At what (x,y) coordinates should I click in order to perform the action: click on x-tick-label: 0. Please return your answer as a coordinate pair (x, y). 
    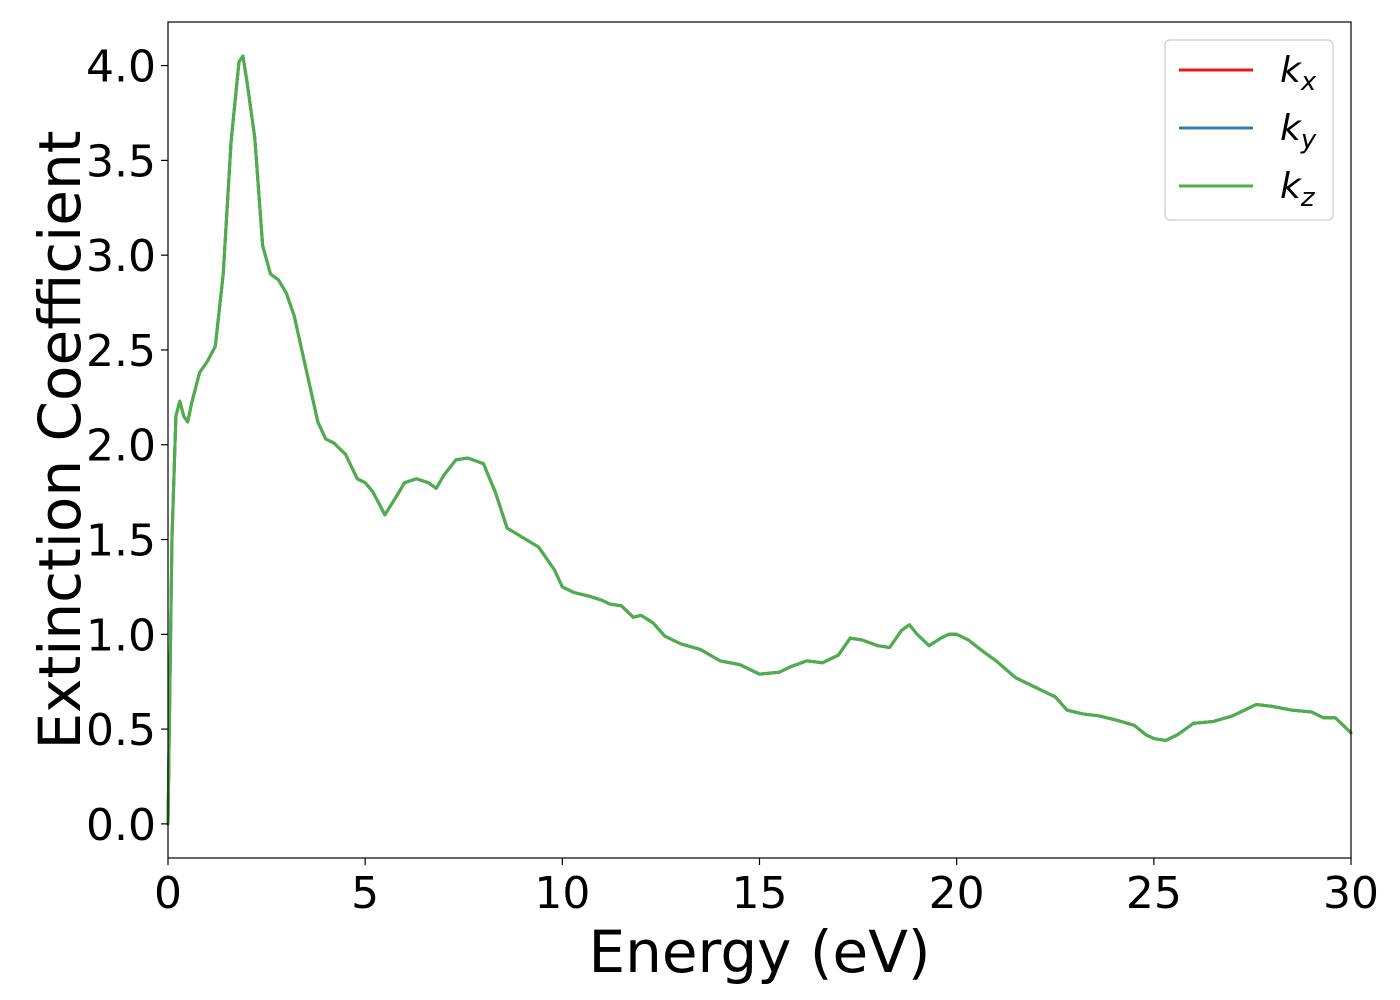
    Looking at the image, I should click on (168, 893).